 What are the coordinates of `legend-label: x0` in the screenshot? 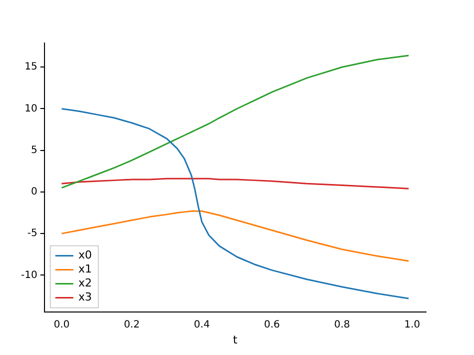 It's located at (85, 255).